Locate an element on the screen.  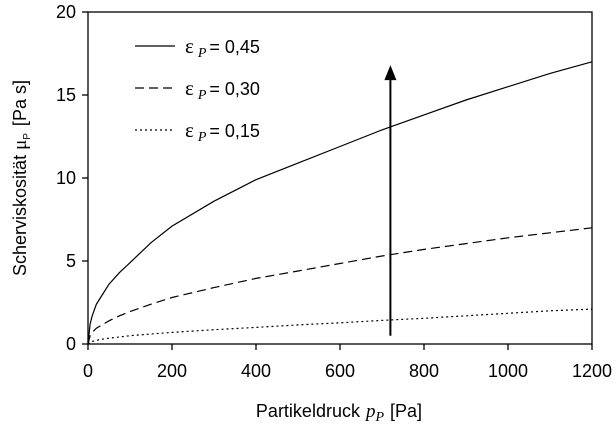
x-tick-label: 1000 is located at coordinates (508, 371).